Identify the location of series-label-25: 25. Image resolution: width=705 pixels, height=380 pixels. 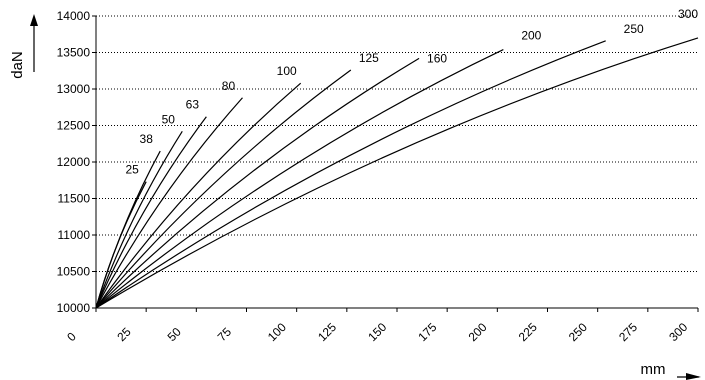
(132, 170).